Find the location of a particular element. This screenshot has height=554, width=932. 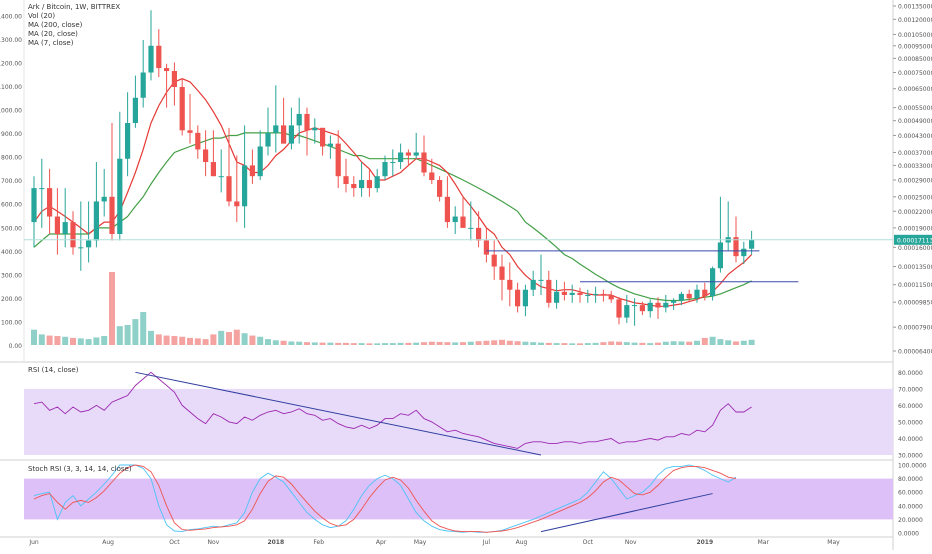

price-axis-tick: 0.00007900 is located at coordinates (915, 328).